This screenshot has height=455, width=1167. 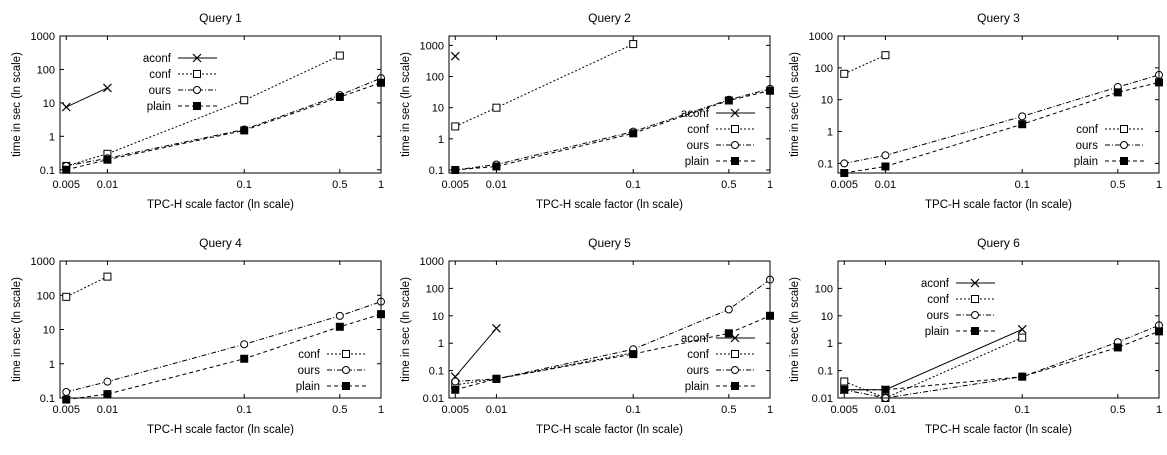 I want to click on data-point-aconf, so click(x=496, y=328).